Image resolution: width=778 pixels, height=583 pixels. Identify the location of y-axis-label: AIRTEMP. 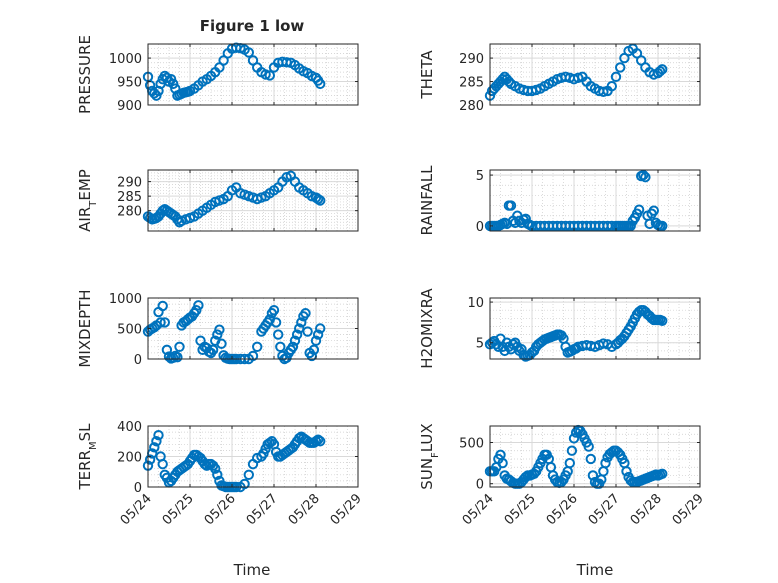
(87, 200).